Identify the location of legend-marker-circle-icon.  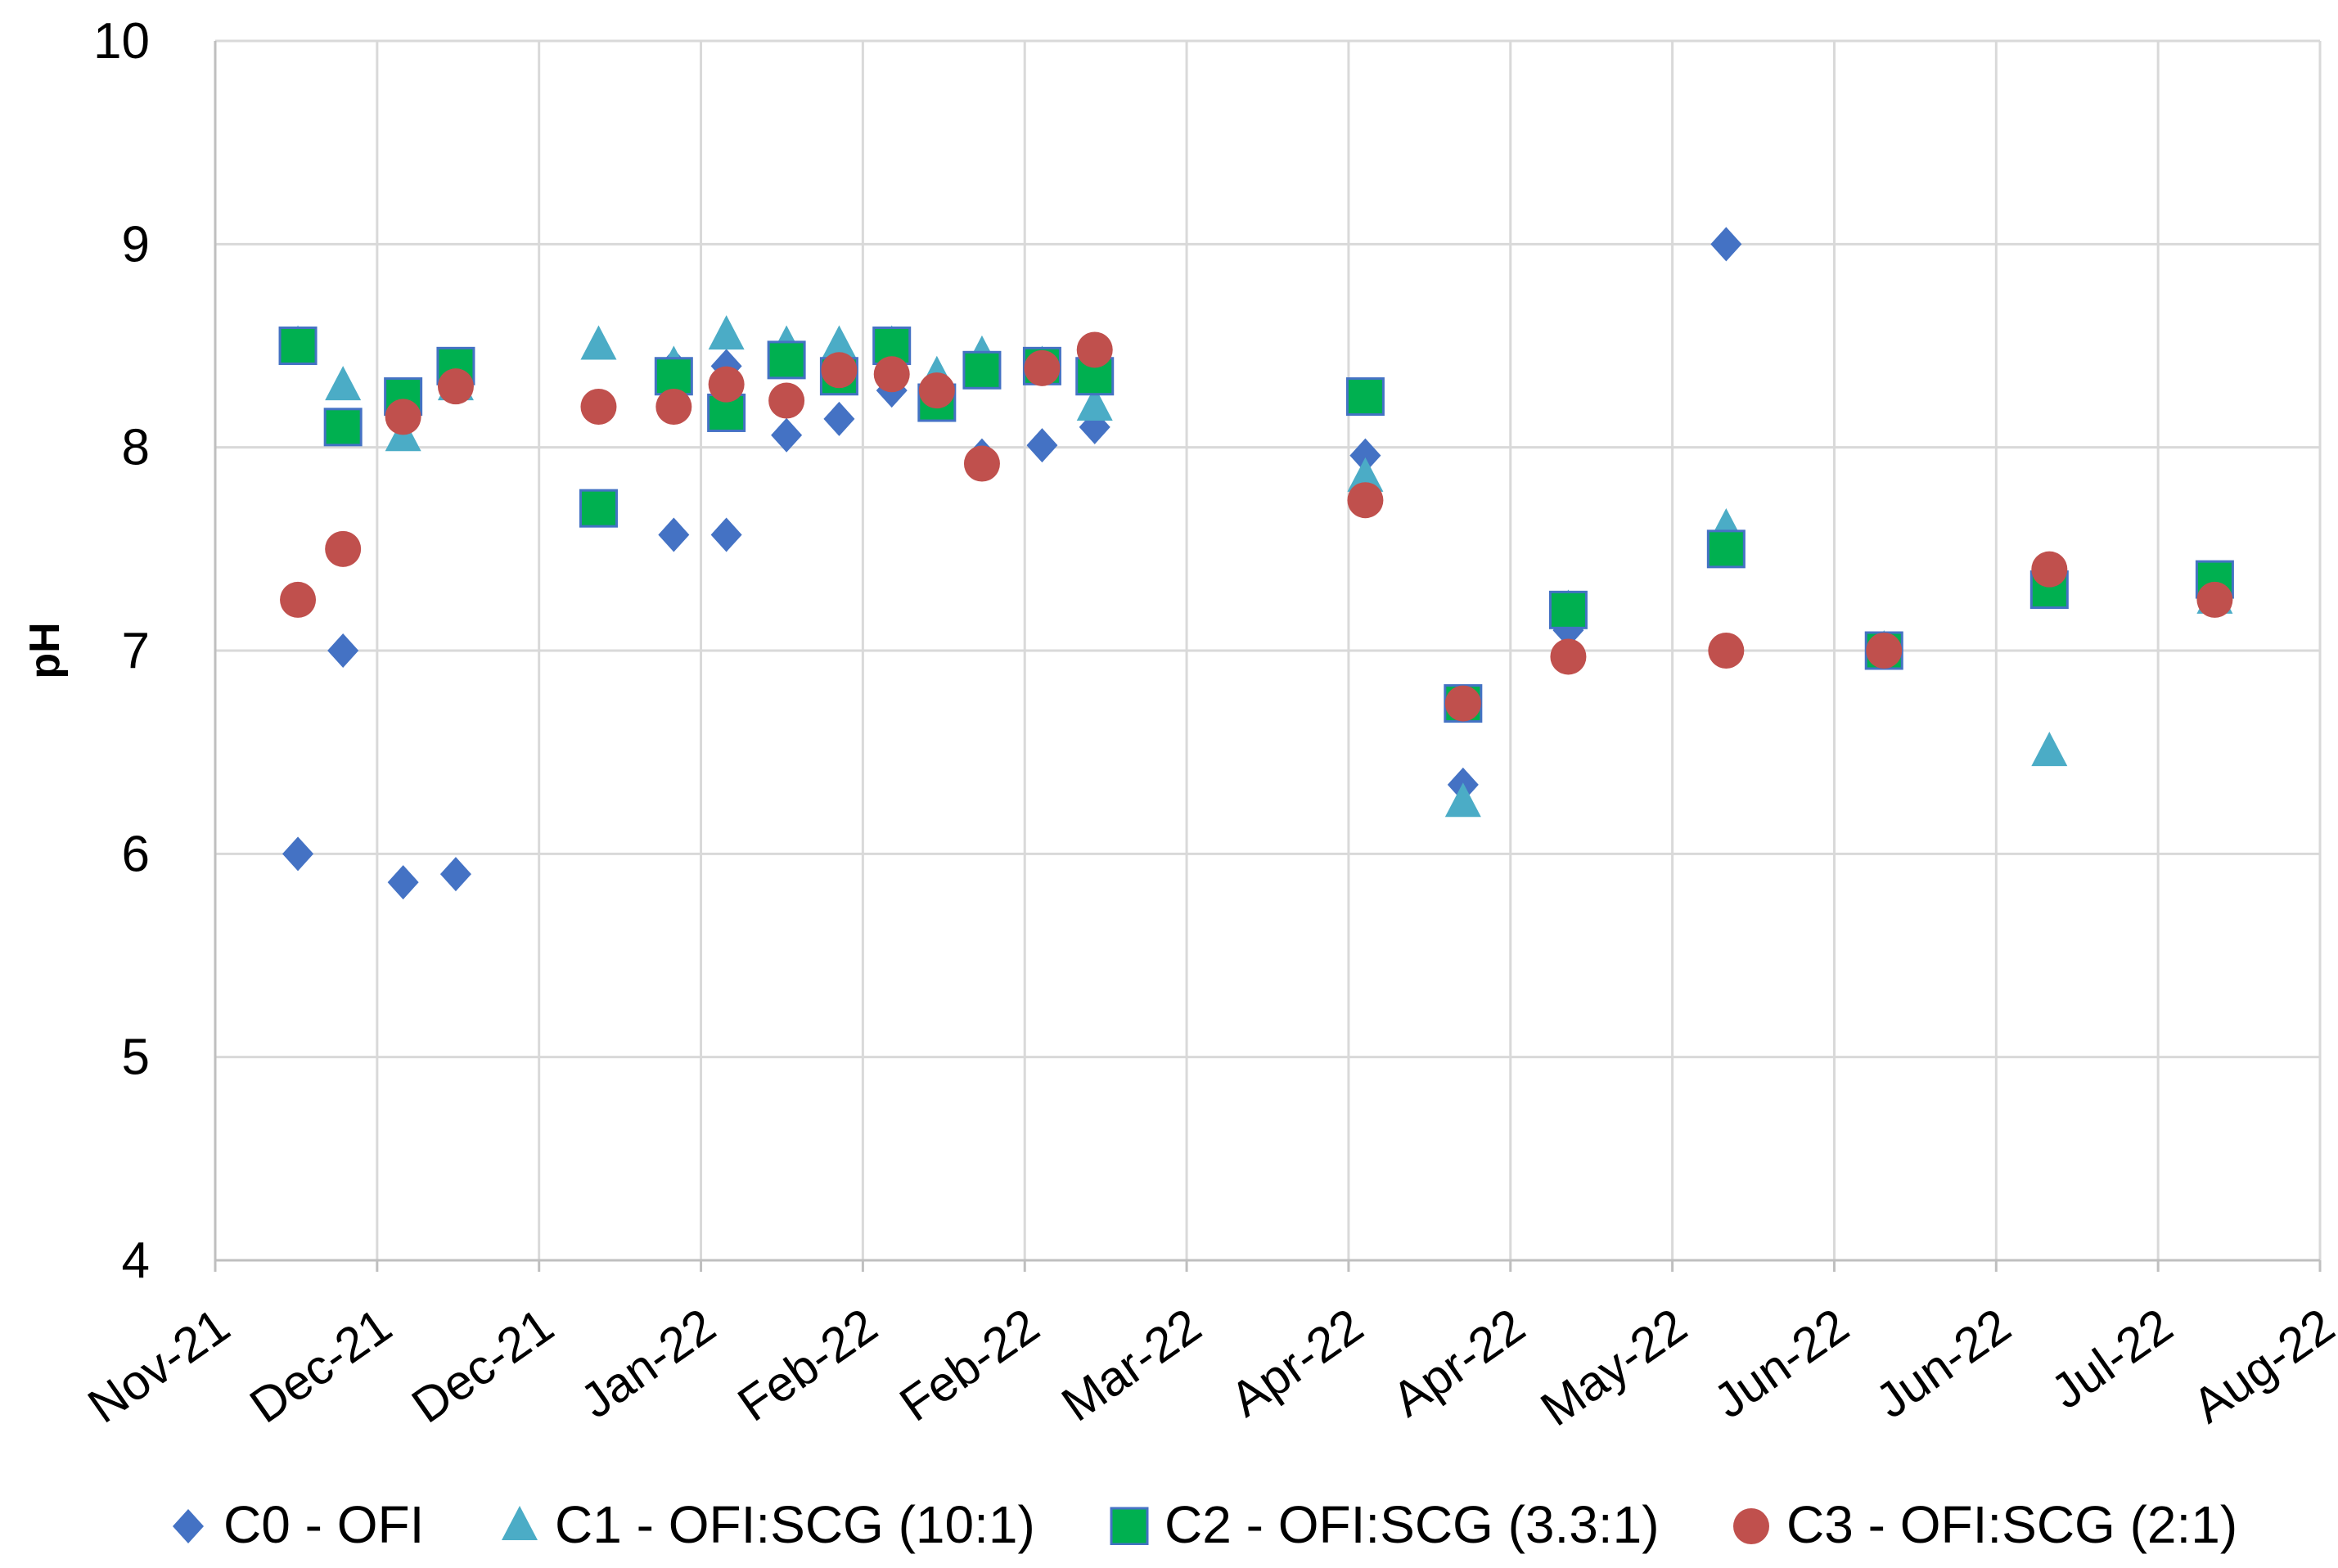
(1751, 1526).